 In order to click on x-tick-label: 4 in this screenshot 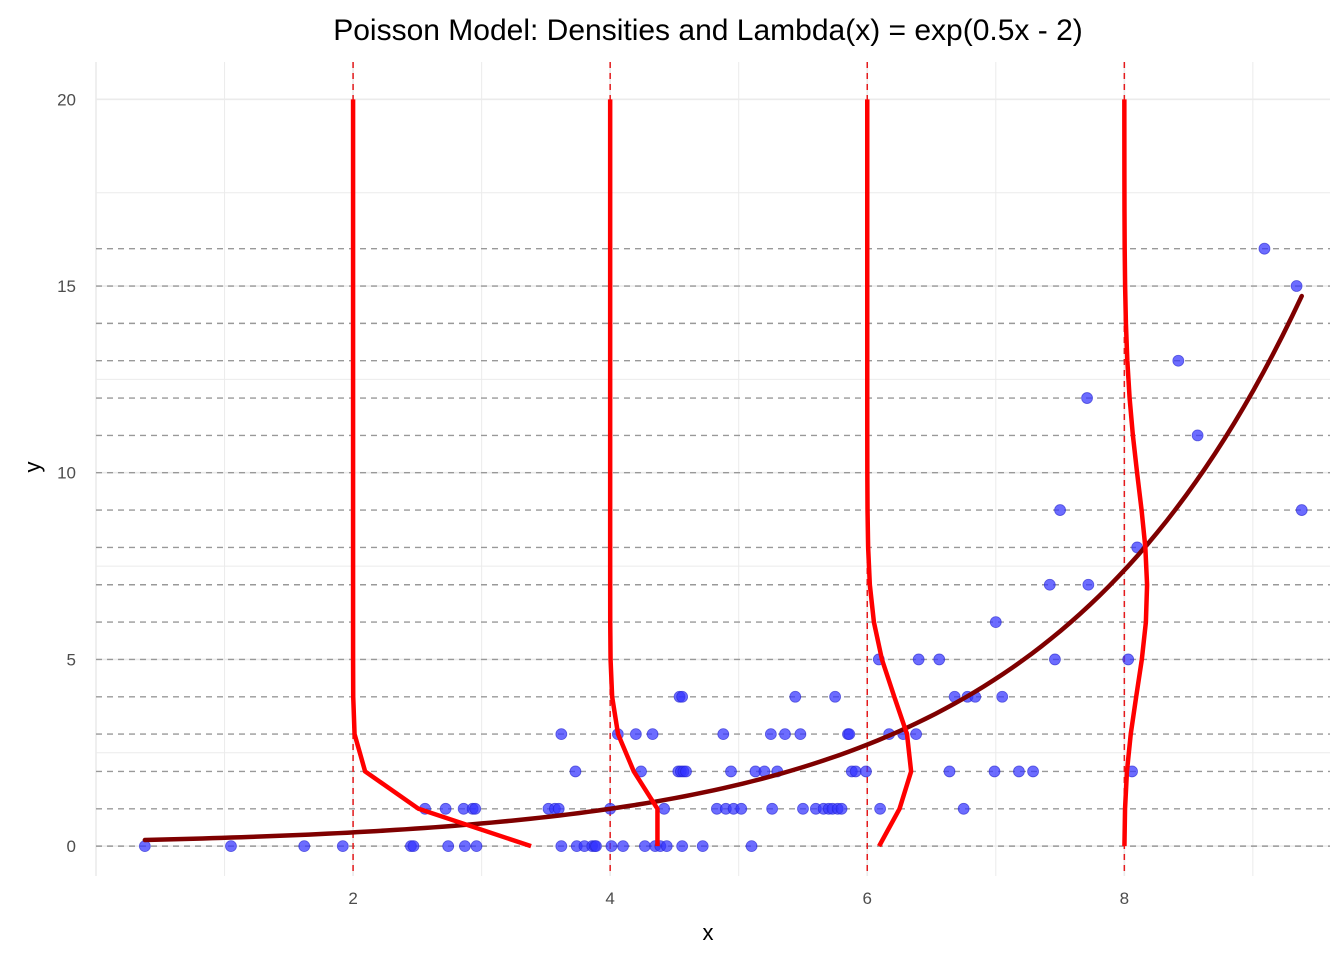, I will do `click(609, 898)`.